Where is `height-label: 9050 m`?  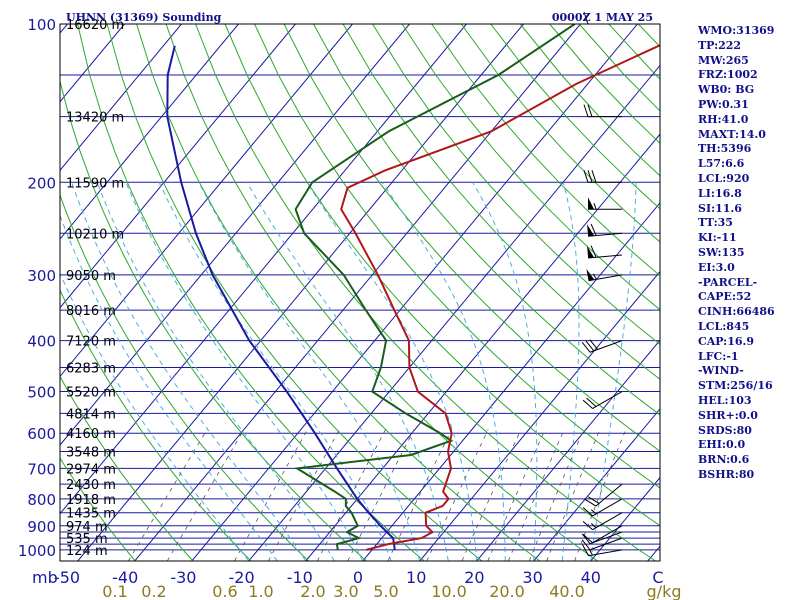
height-label: 9050 m is located at coordinates (91, 276).